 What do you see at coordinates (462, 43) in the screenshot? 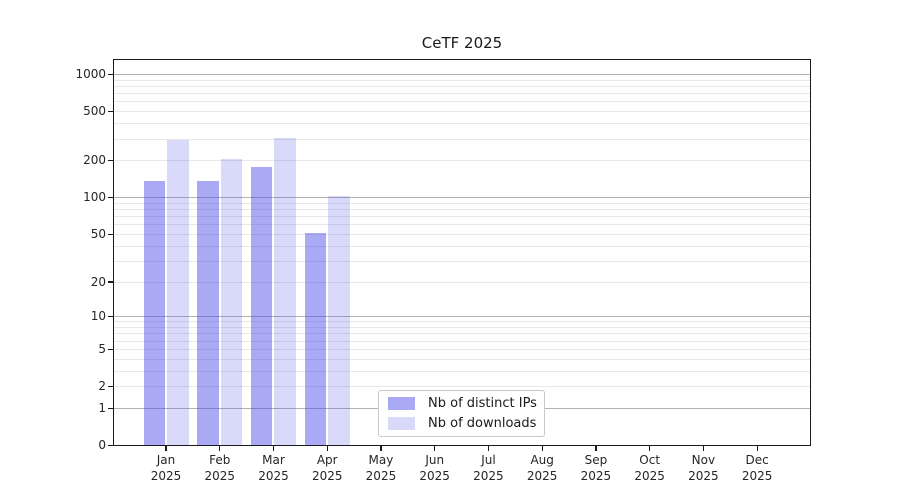
I see `chart-title: CeTF 2025` at bounding box center [462, 43].